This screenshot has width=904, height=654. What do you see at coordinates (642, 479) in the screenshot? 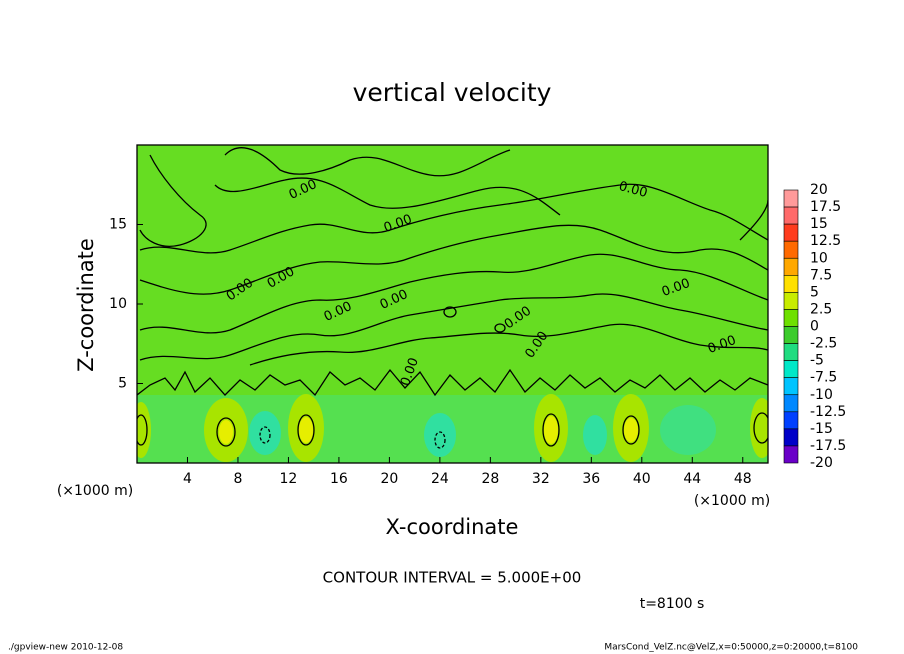
I see `x-tick-label: 40` at bounding box center [642, 479].